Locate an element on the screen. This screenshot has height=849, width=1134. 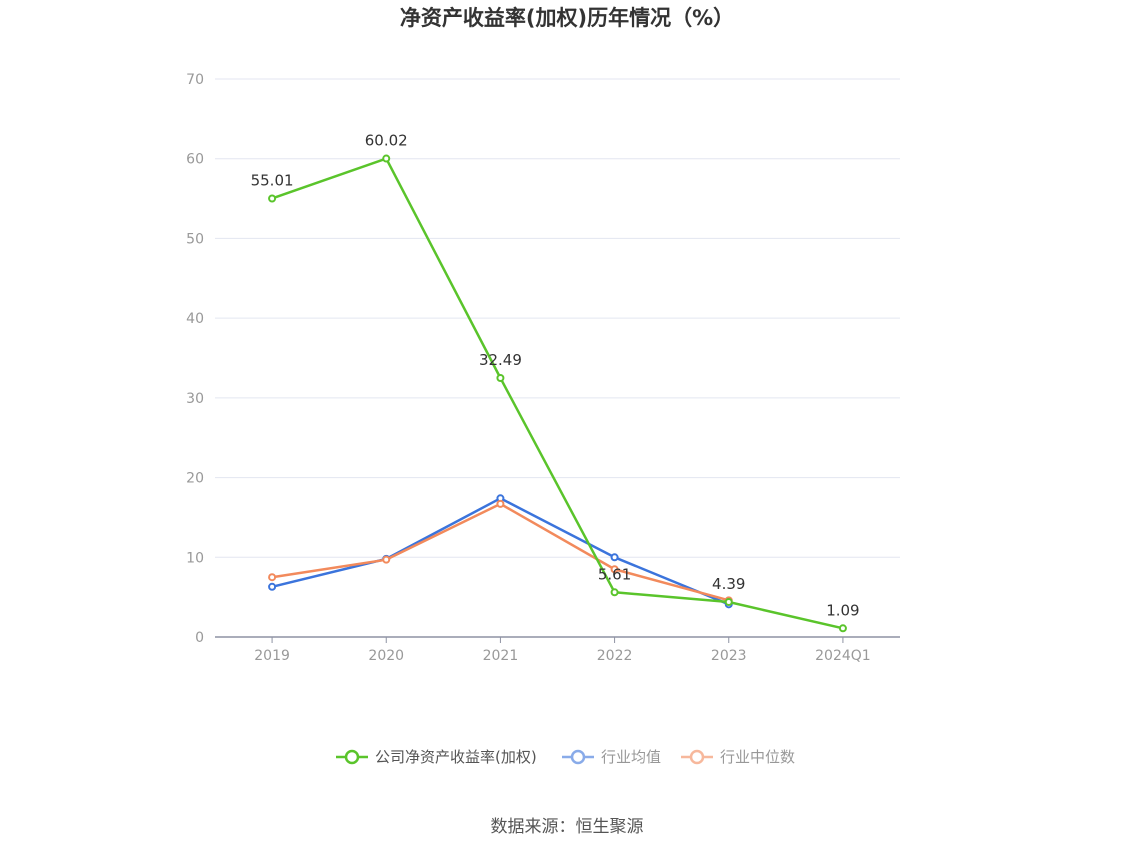
x-tick-label: 2023 is located at coordinates (729, 656).